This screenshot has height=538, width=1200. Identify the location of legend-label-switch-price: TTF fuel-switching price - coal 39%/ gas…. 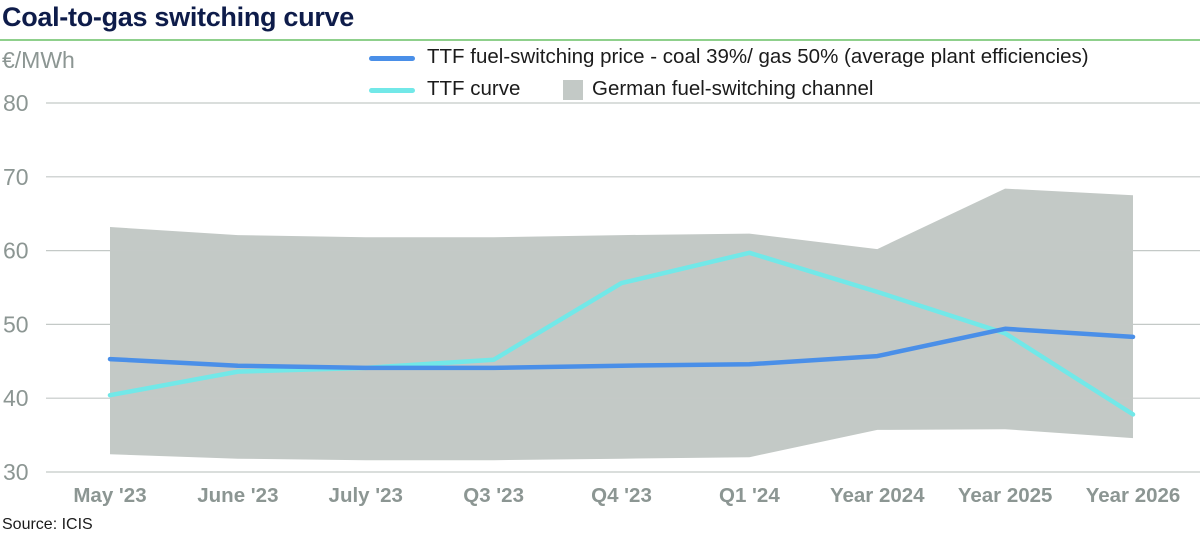
(758, 56).